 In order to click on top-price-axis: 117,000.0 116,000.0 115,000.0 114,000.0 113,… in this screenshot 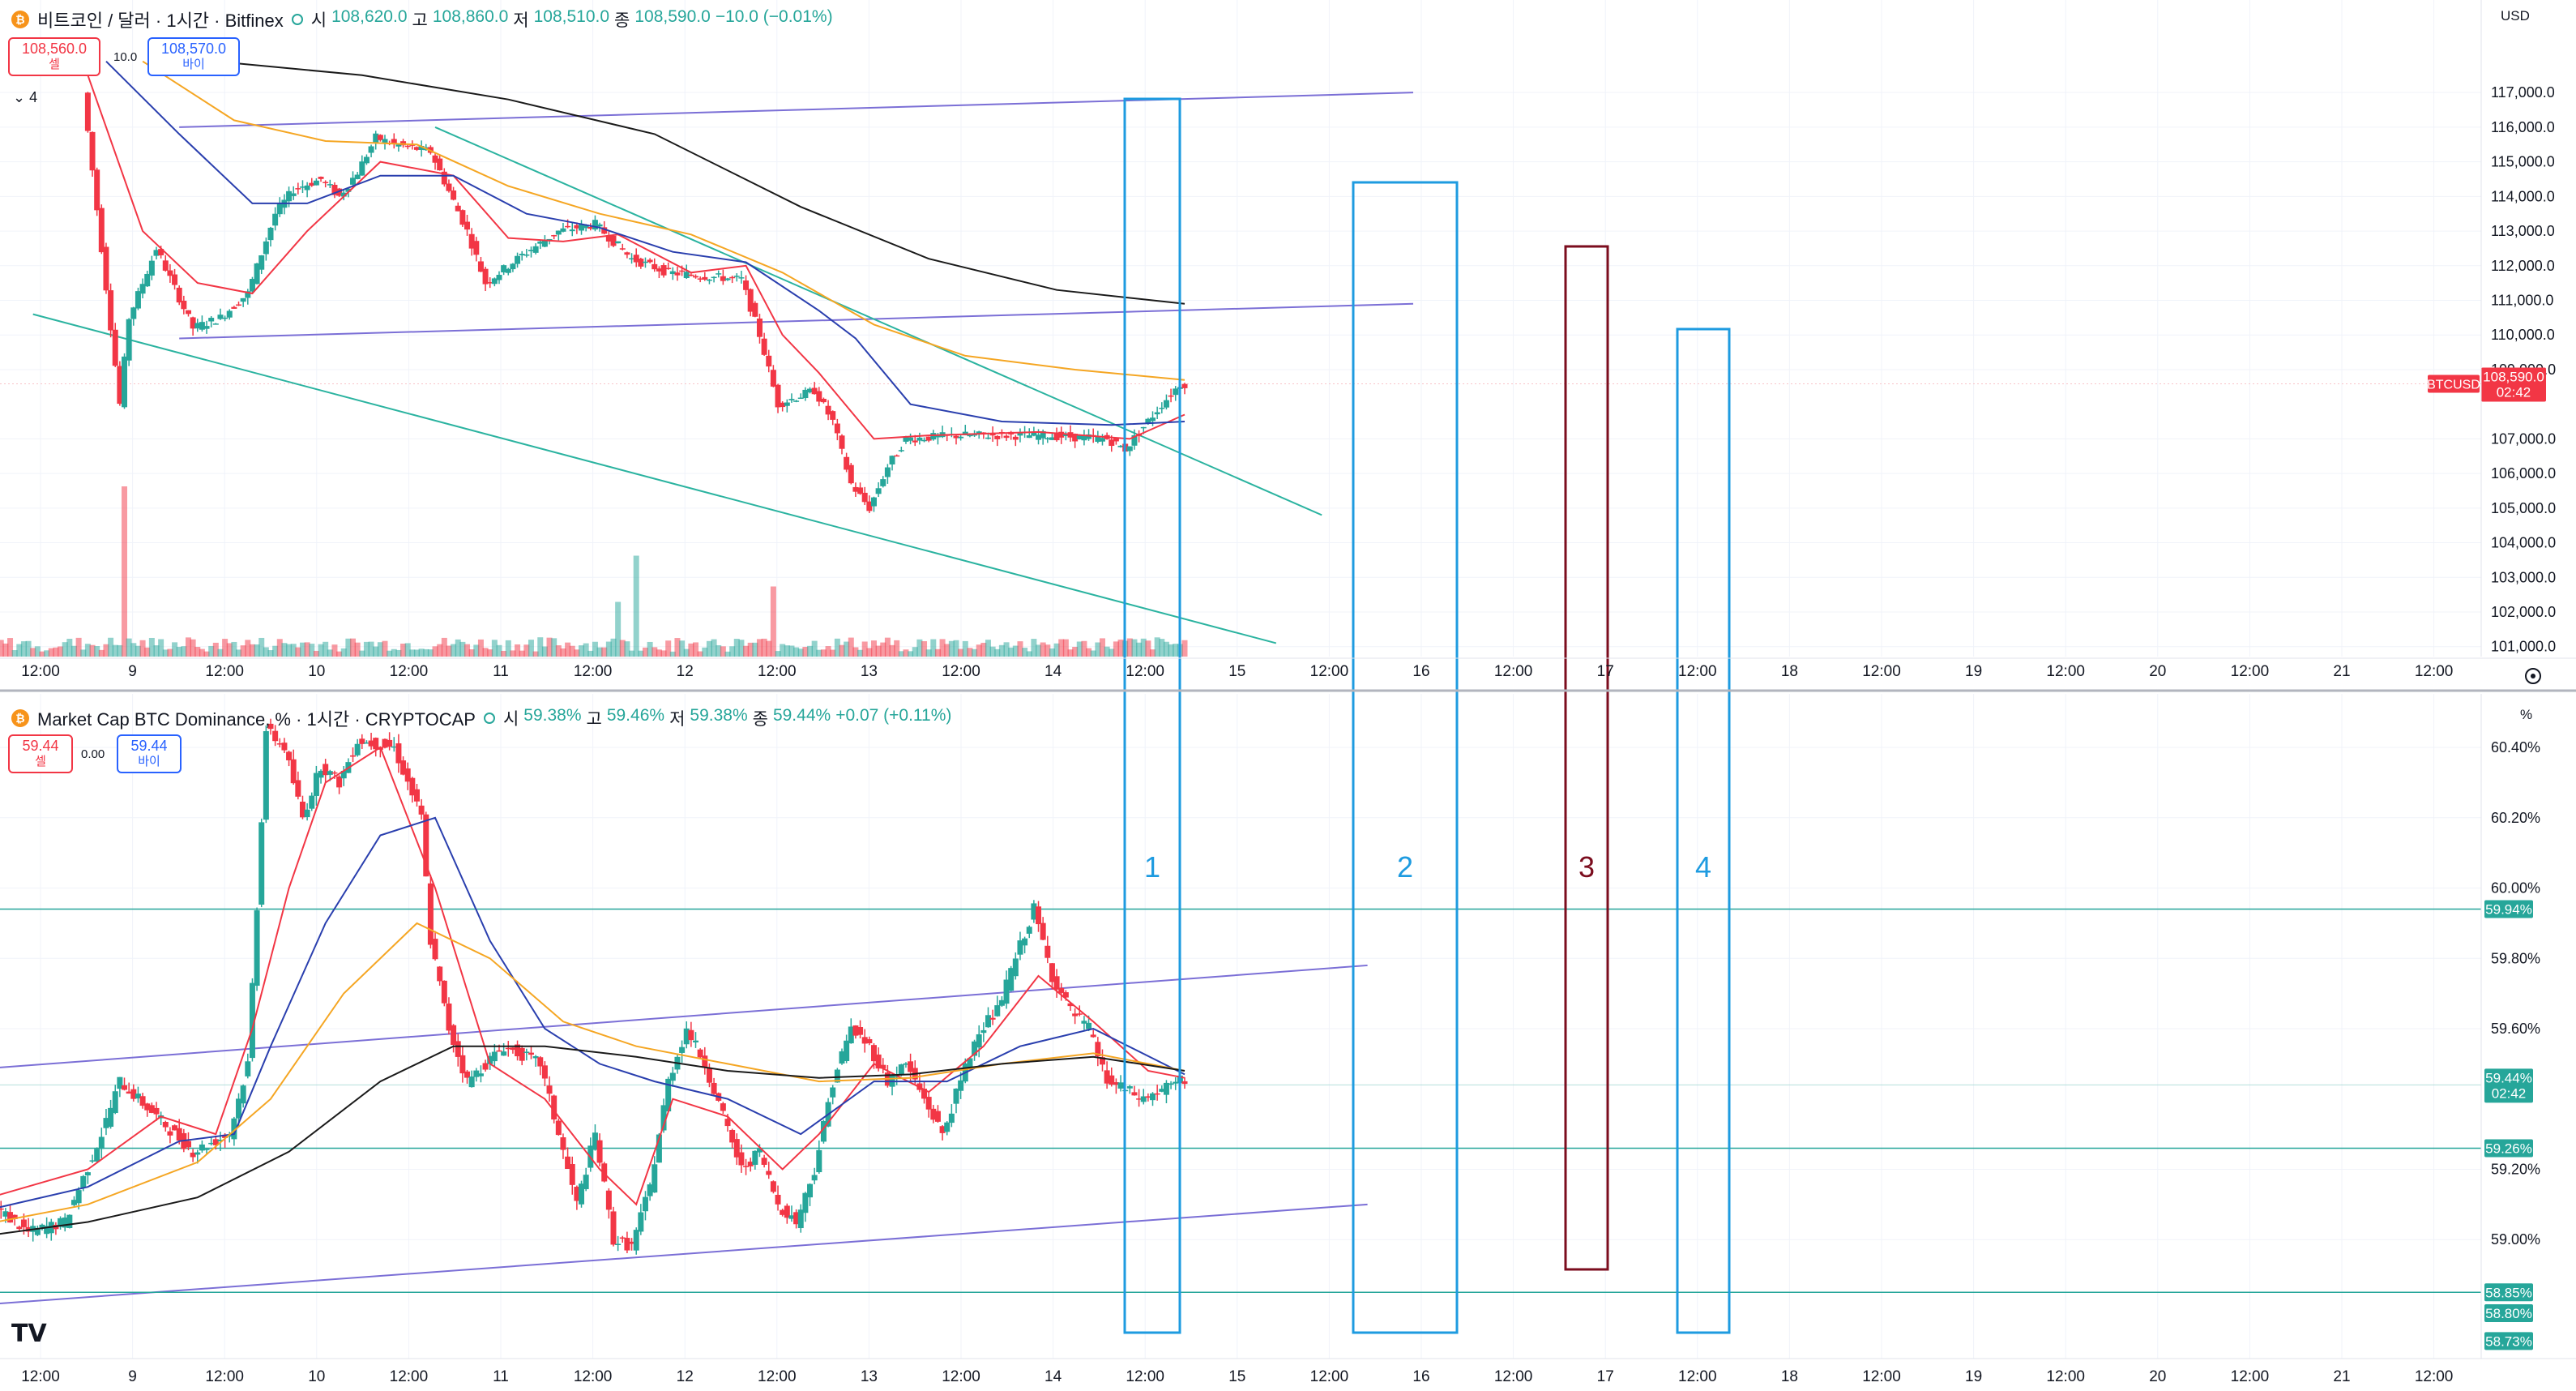, I will do `click(2491, 369)`.